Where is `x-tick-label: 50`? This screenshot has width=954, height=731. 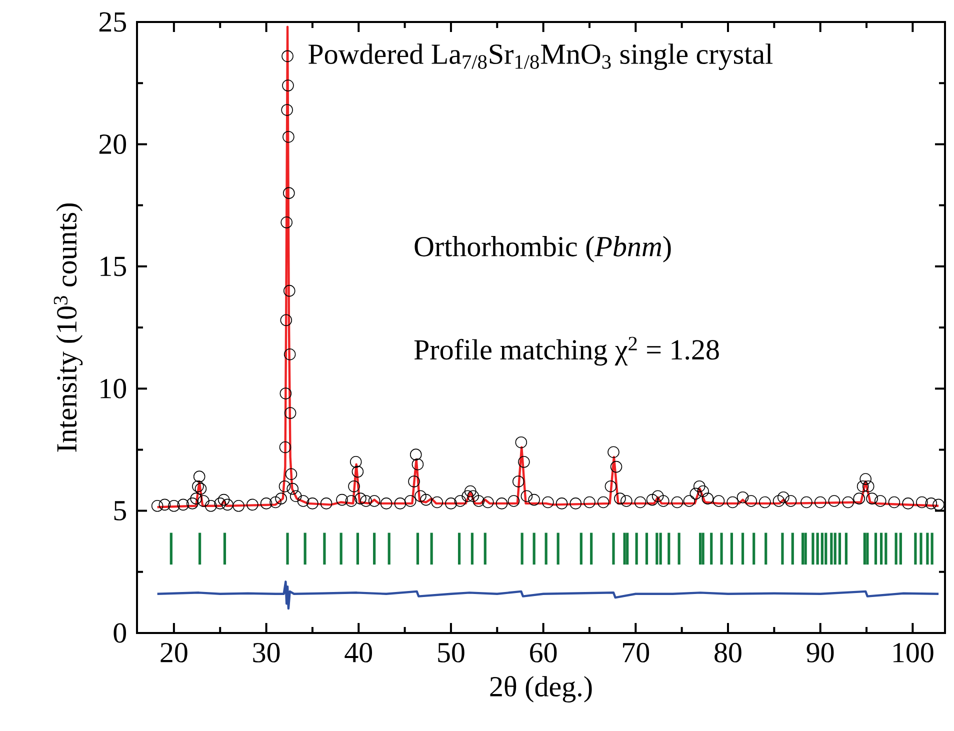 x-tick-label: 50 is located at coordinates (451, 652).